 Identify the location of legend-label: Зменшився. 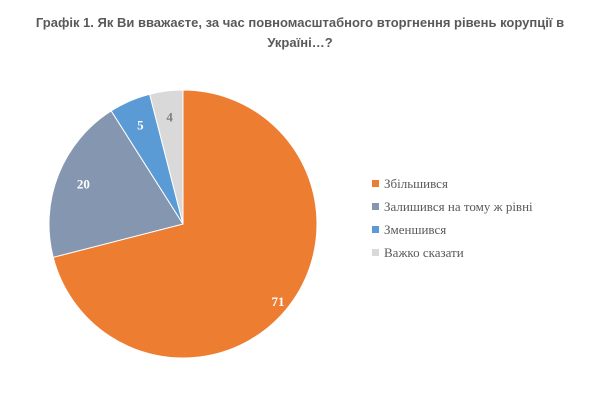
(415, 229).